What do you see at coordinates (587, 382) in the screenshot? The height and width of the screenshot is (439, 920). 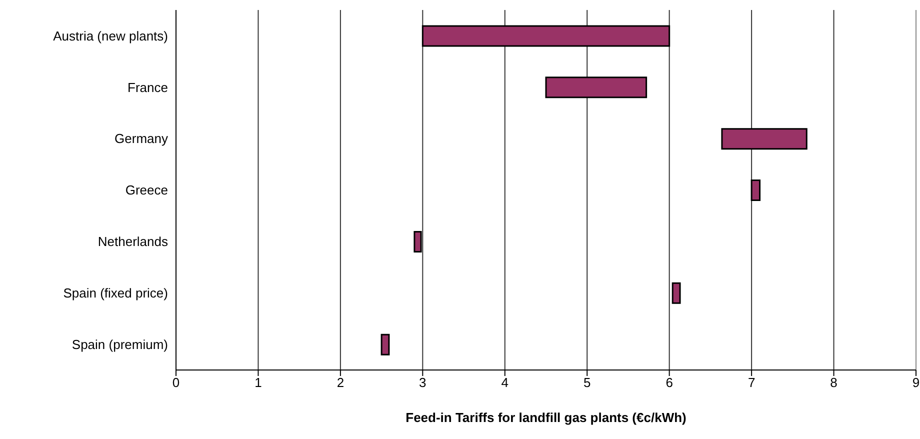 I see `x-tick-label: 5` at bounding box center [587, 382].